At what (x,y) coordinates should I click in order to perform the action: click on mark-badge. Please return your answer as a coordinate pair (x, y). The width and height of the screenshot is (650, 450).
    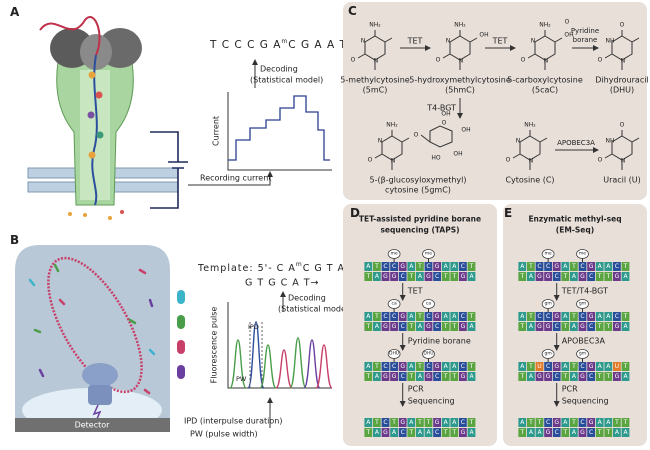
    Looking at the image, I should click on (394, 354).